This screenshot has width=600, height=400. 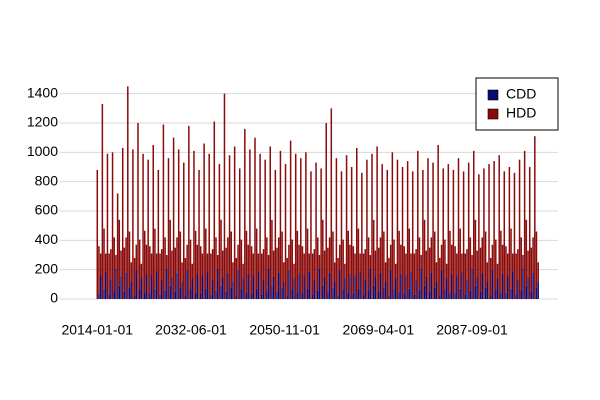 What do you see at coordinates (47, 268) in the screenshot?
I see `y-tick-label: 200` at bounding box center [47, 268].